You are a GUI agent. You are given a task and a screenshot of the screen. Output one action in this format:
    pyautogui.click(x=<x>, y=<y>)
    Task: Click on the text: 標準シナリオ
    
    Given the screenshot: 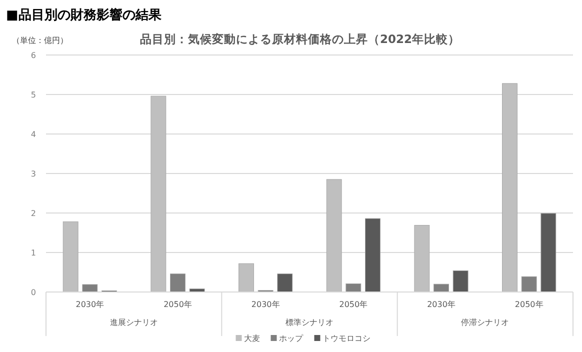 What is the action you would take?
    pyautogui.click(x=310, y=322)
    